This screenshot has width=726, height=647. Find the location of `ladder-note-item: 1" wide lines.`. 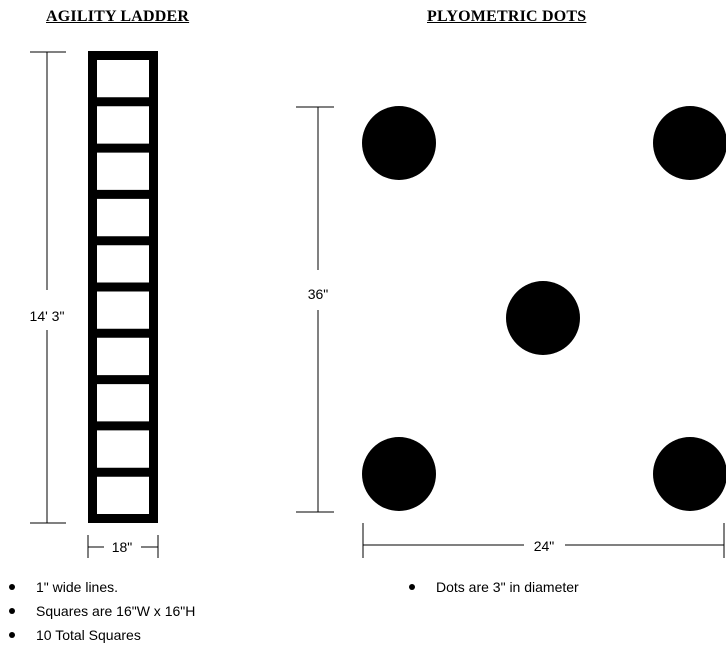

ladder-note-item: 1" wide lines. is located at coordinates (97, 587).